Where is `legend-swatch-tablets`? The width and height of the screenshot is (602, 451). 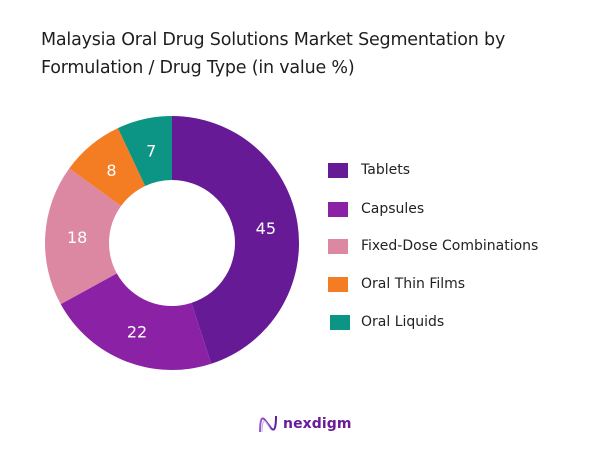
legend-swatch-tablets is located at coordinates (338, 170).